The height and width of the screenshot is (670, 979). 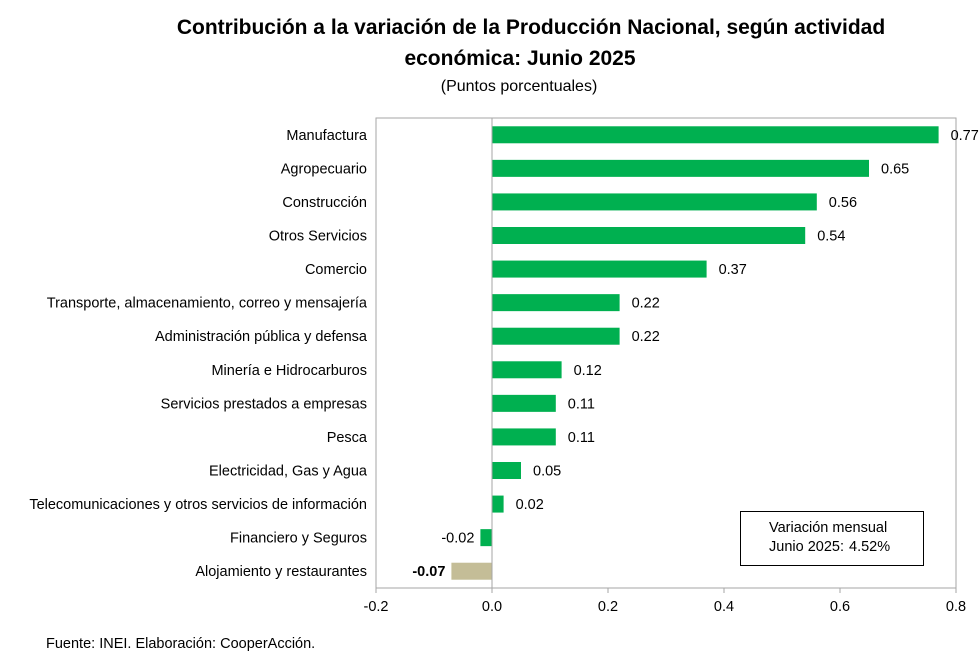 What do you see at coordinates (956, 607) in the screenshot?
I see `x-tick-label: 0.8` at bounding box center [956, 607].